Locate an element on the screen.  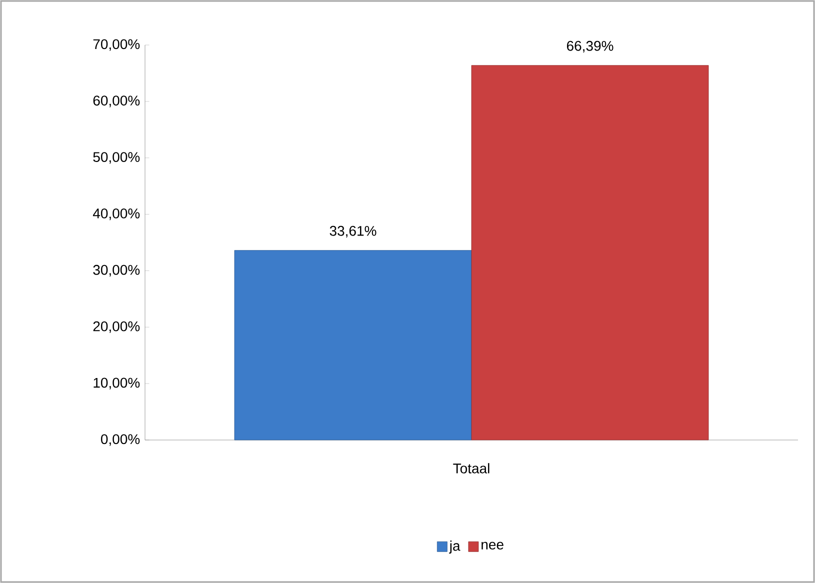
y-tick-label: 50,00% is located at coordinates (116, 158).